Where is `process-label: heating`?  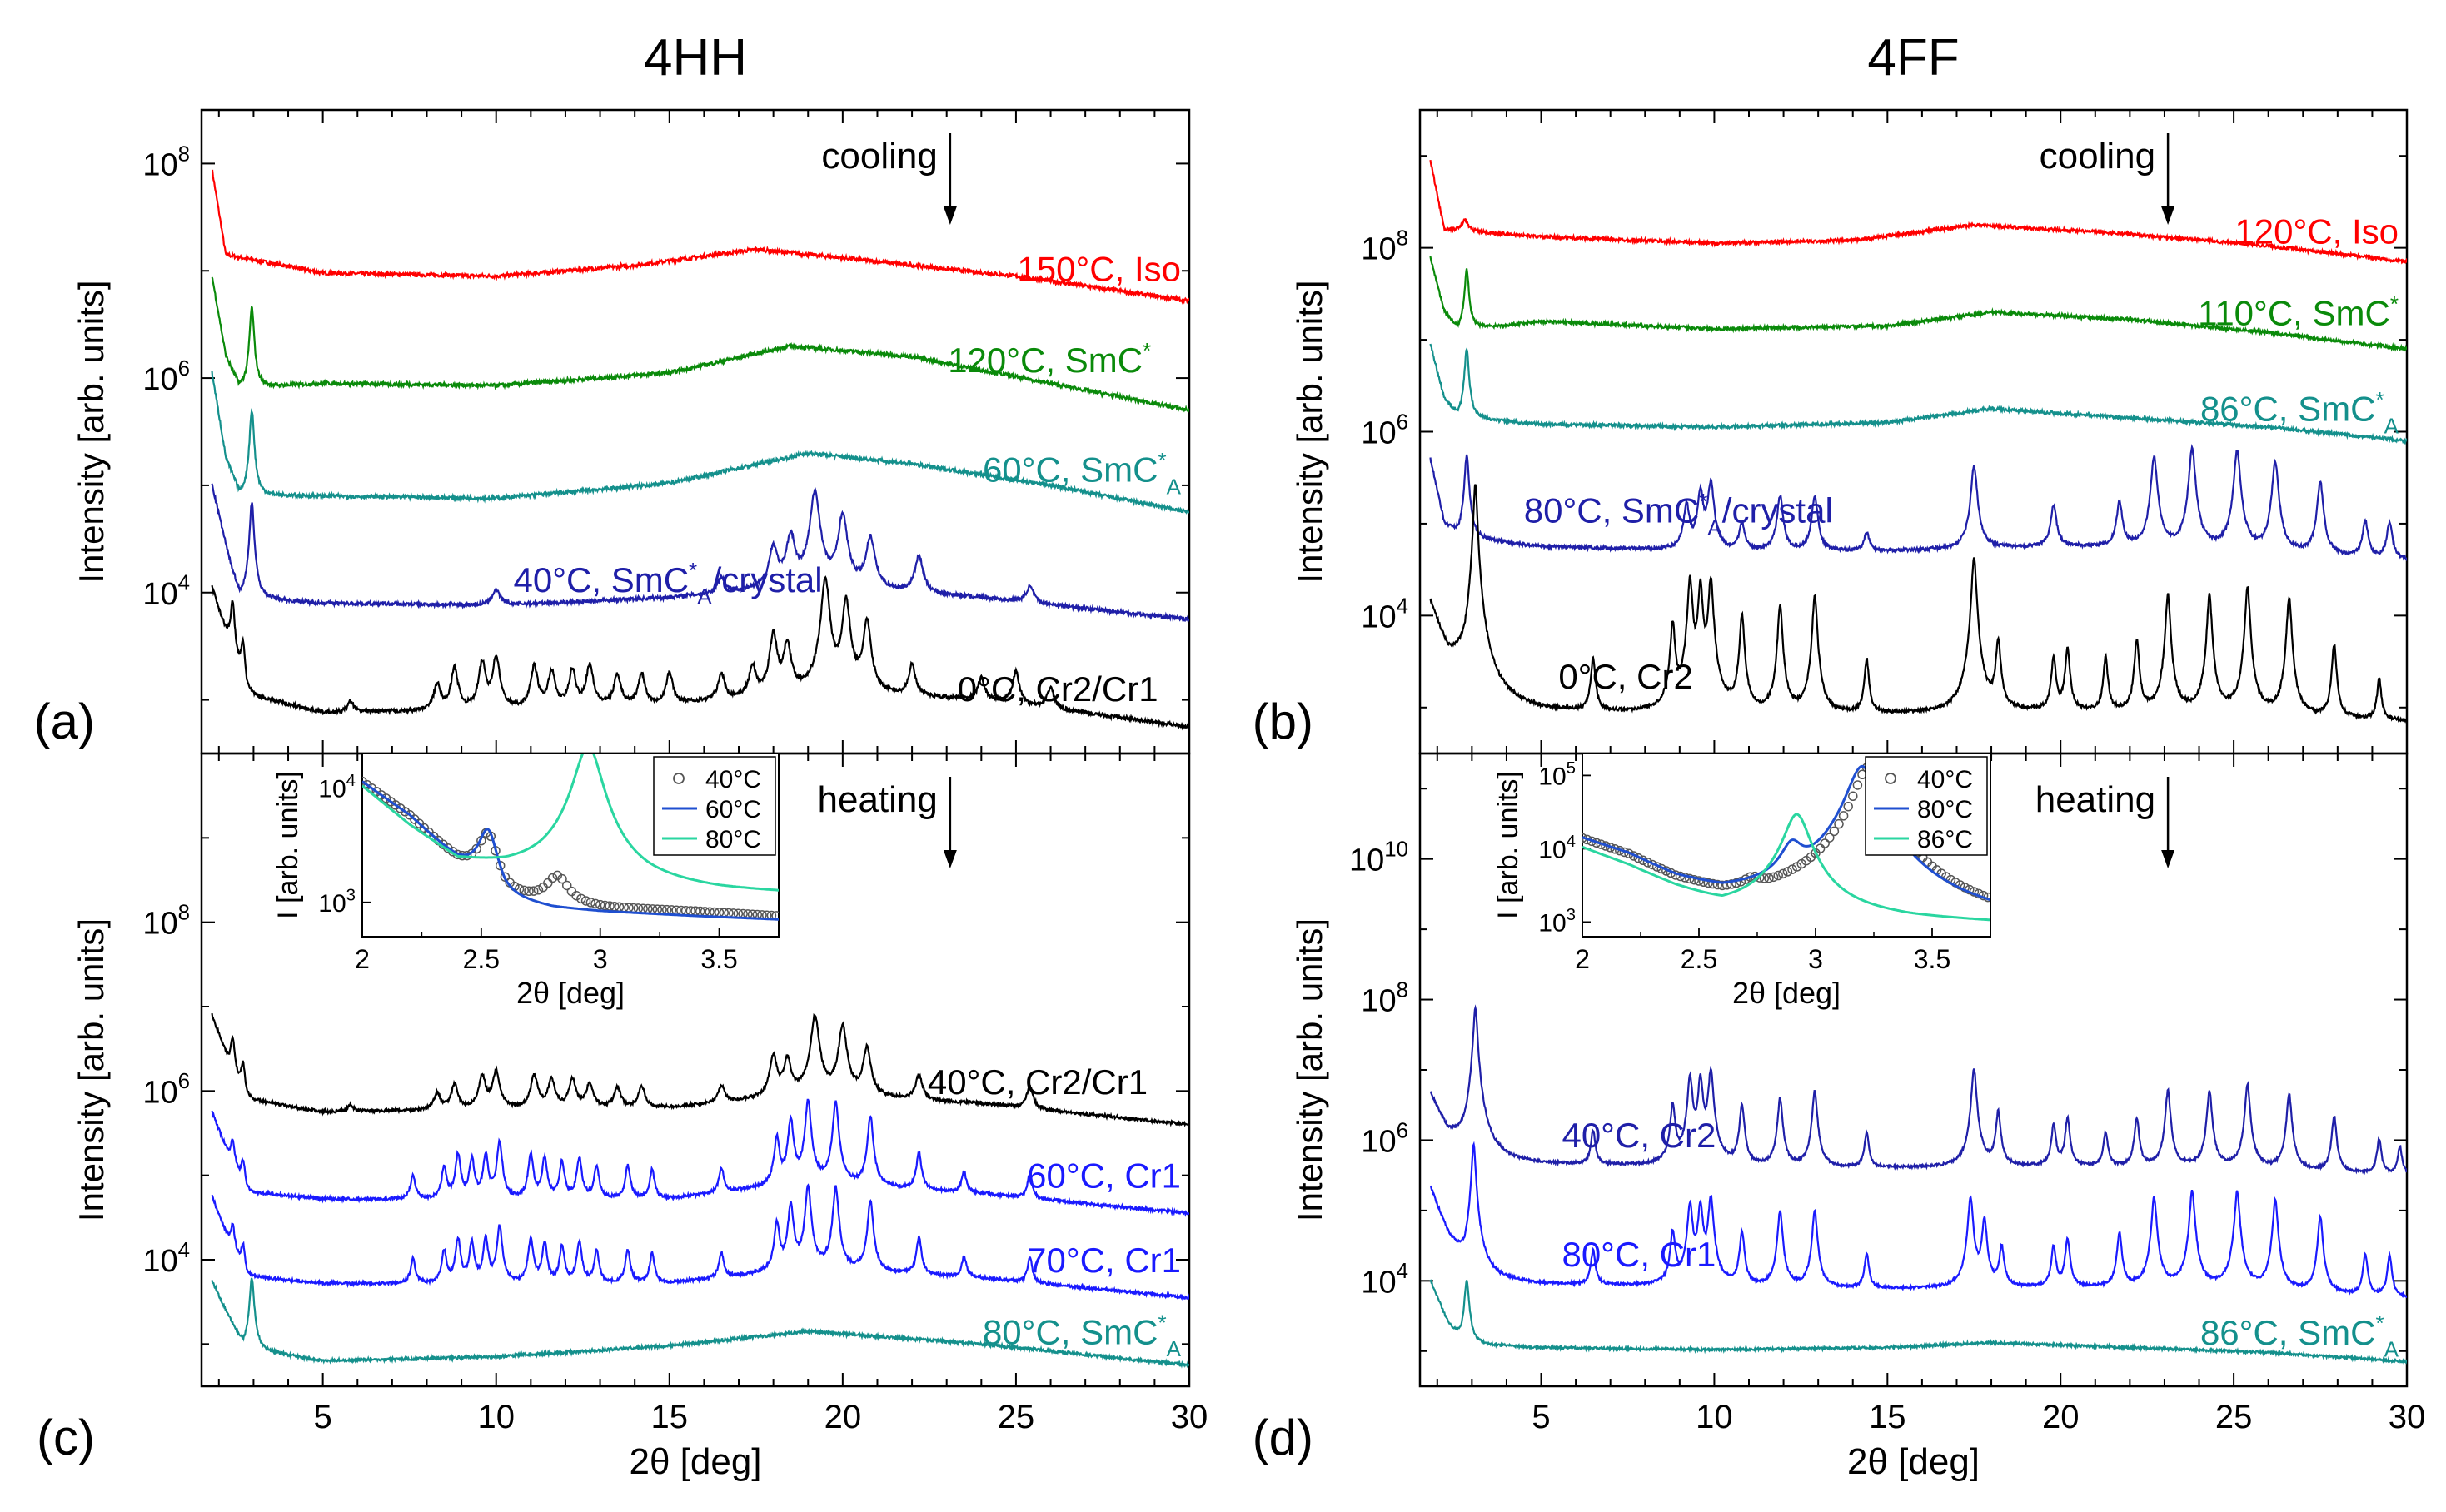 process-label: heating is located at coordinates (878, 800).